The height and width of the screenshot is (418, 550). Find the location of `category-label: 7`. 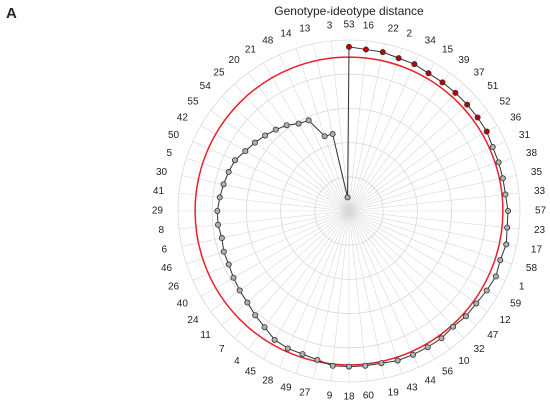

category-label: 7 is located at coordinates (222, 349).